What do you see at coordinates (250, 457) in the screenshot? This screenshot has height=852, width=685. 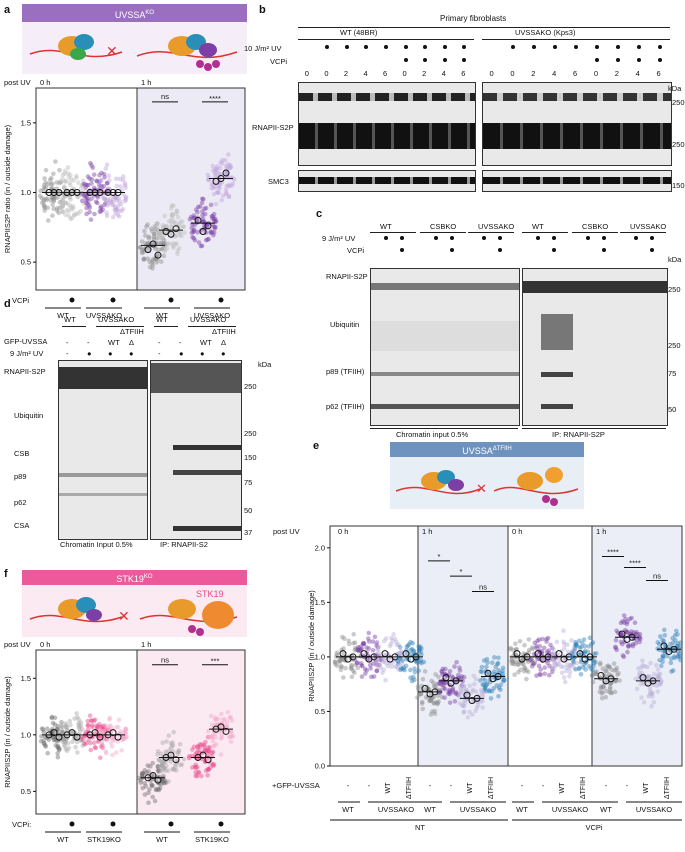 I see `d-kda-150: 150` at bounding box center [250, 457].